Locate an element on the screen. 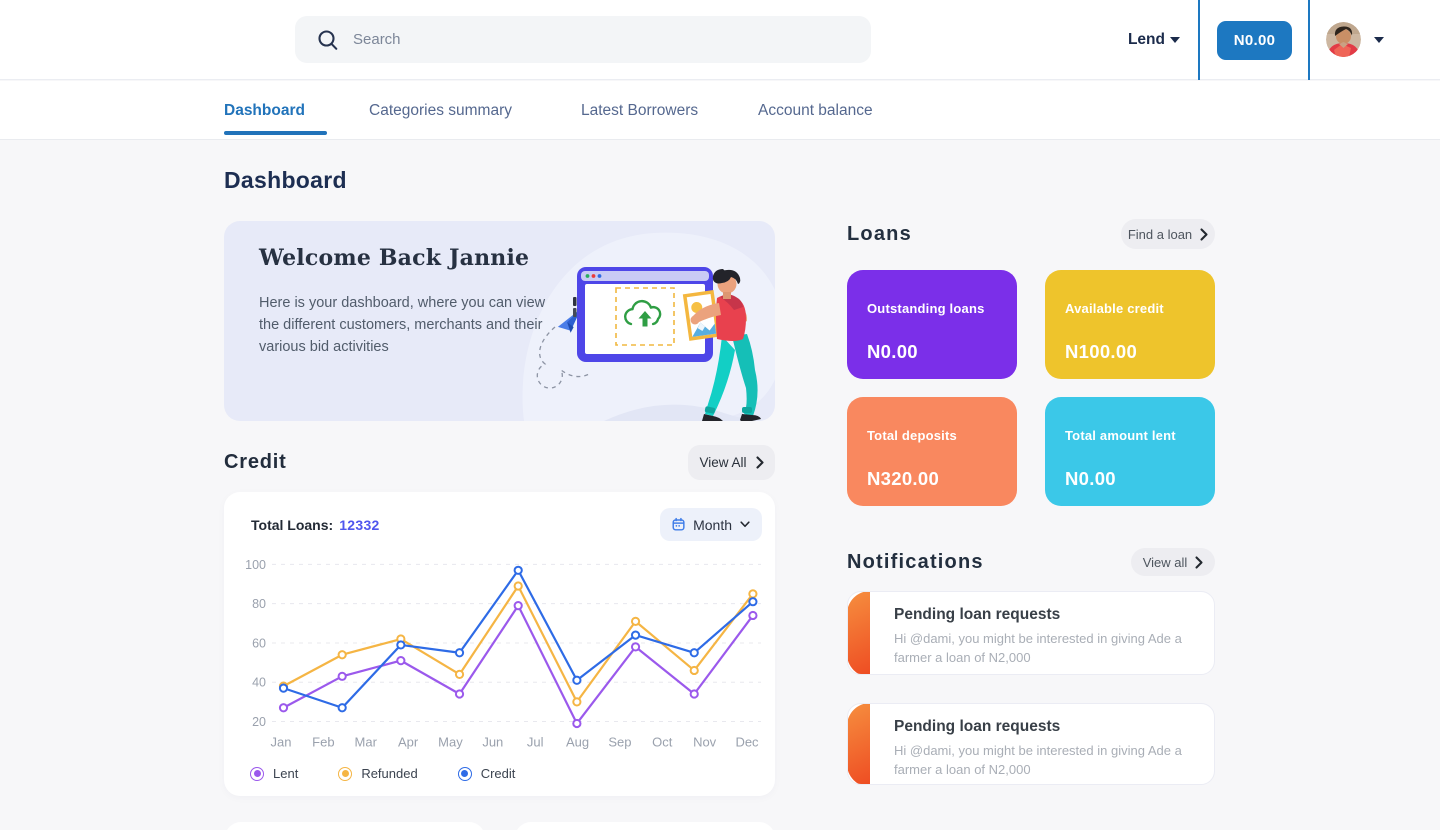 The image size is (1440, 830). lend-menu: Lend is located at coordinates (1154, 40).